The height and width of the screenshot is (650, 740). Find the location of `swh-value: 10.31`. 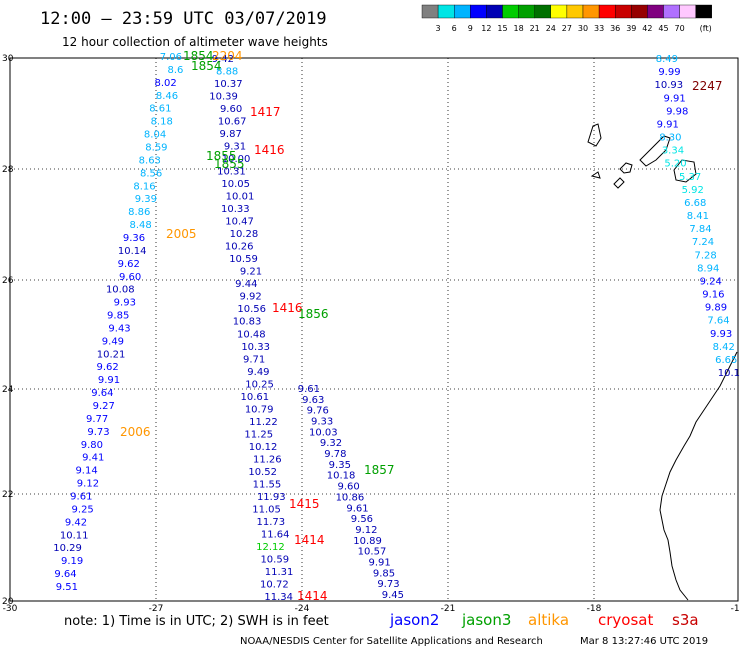

swh-value: 10.31 is located at coordinates (231, 172).